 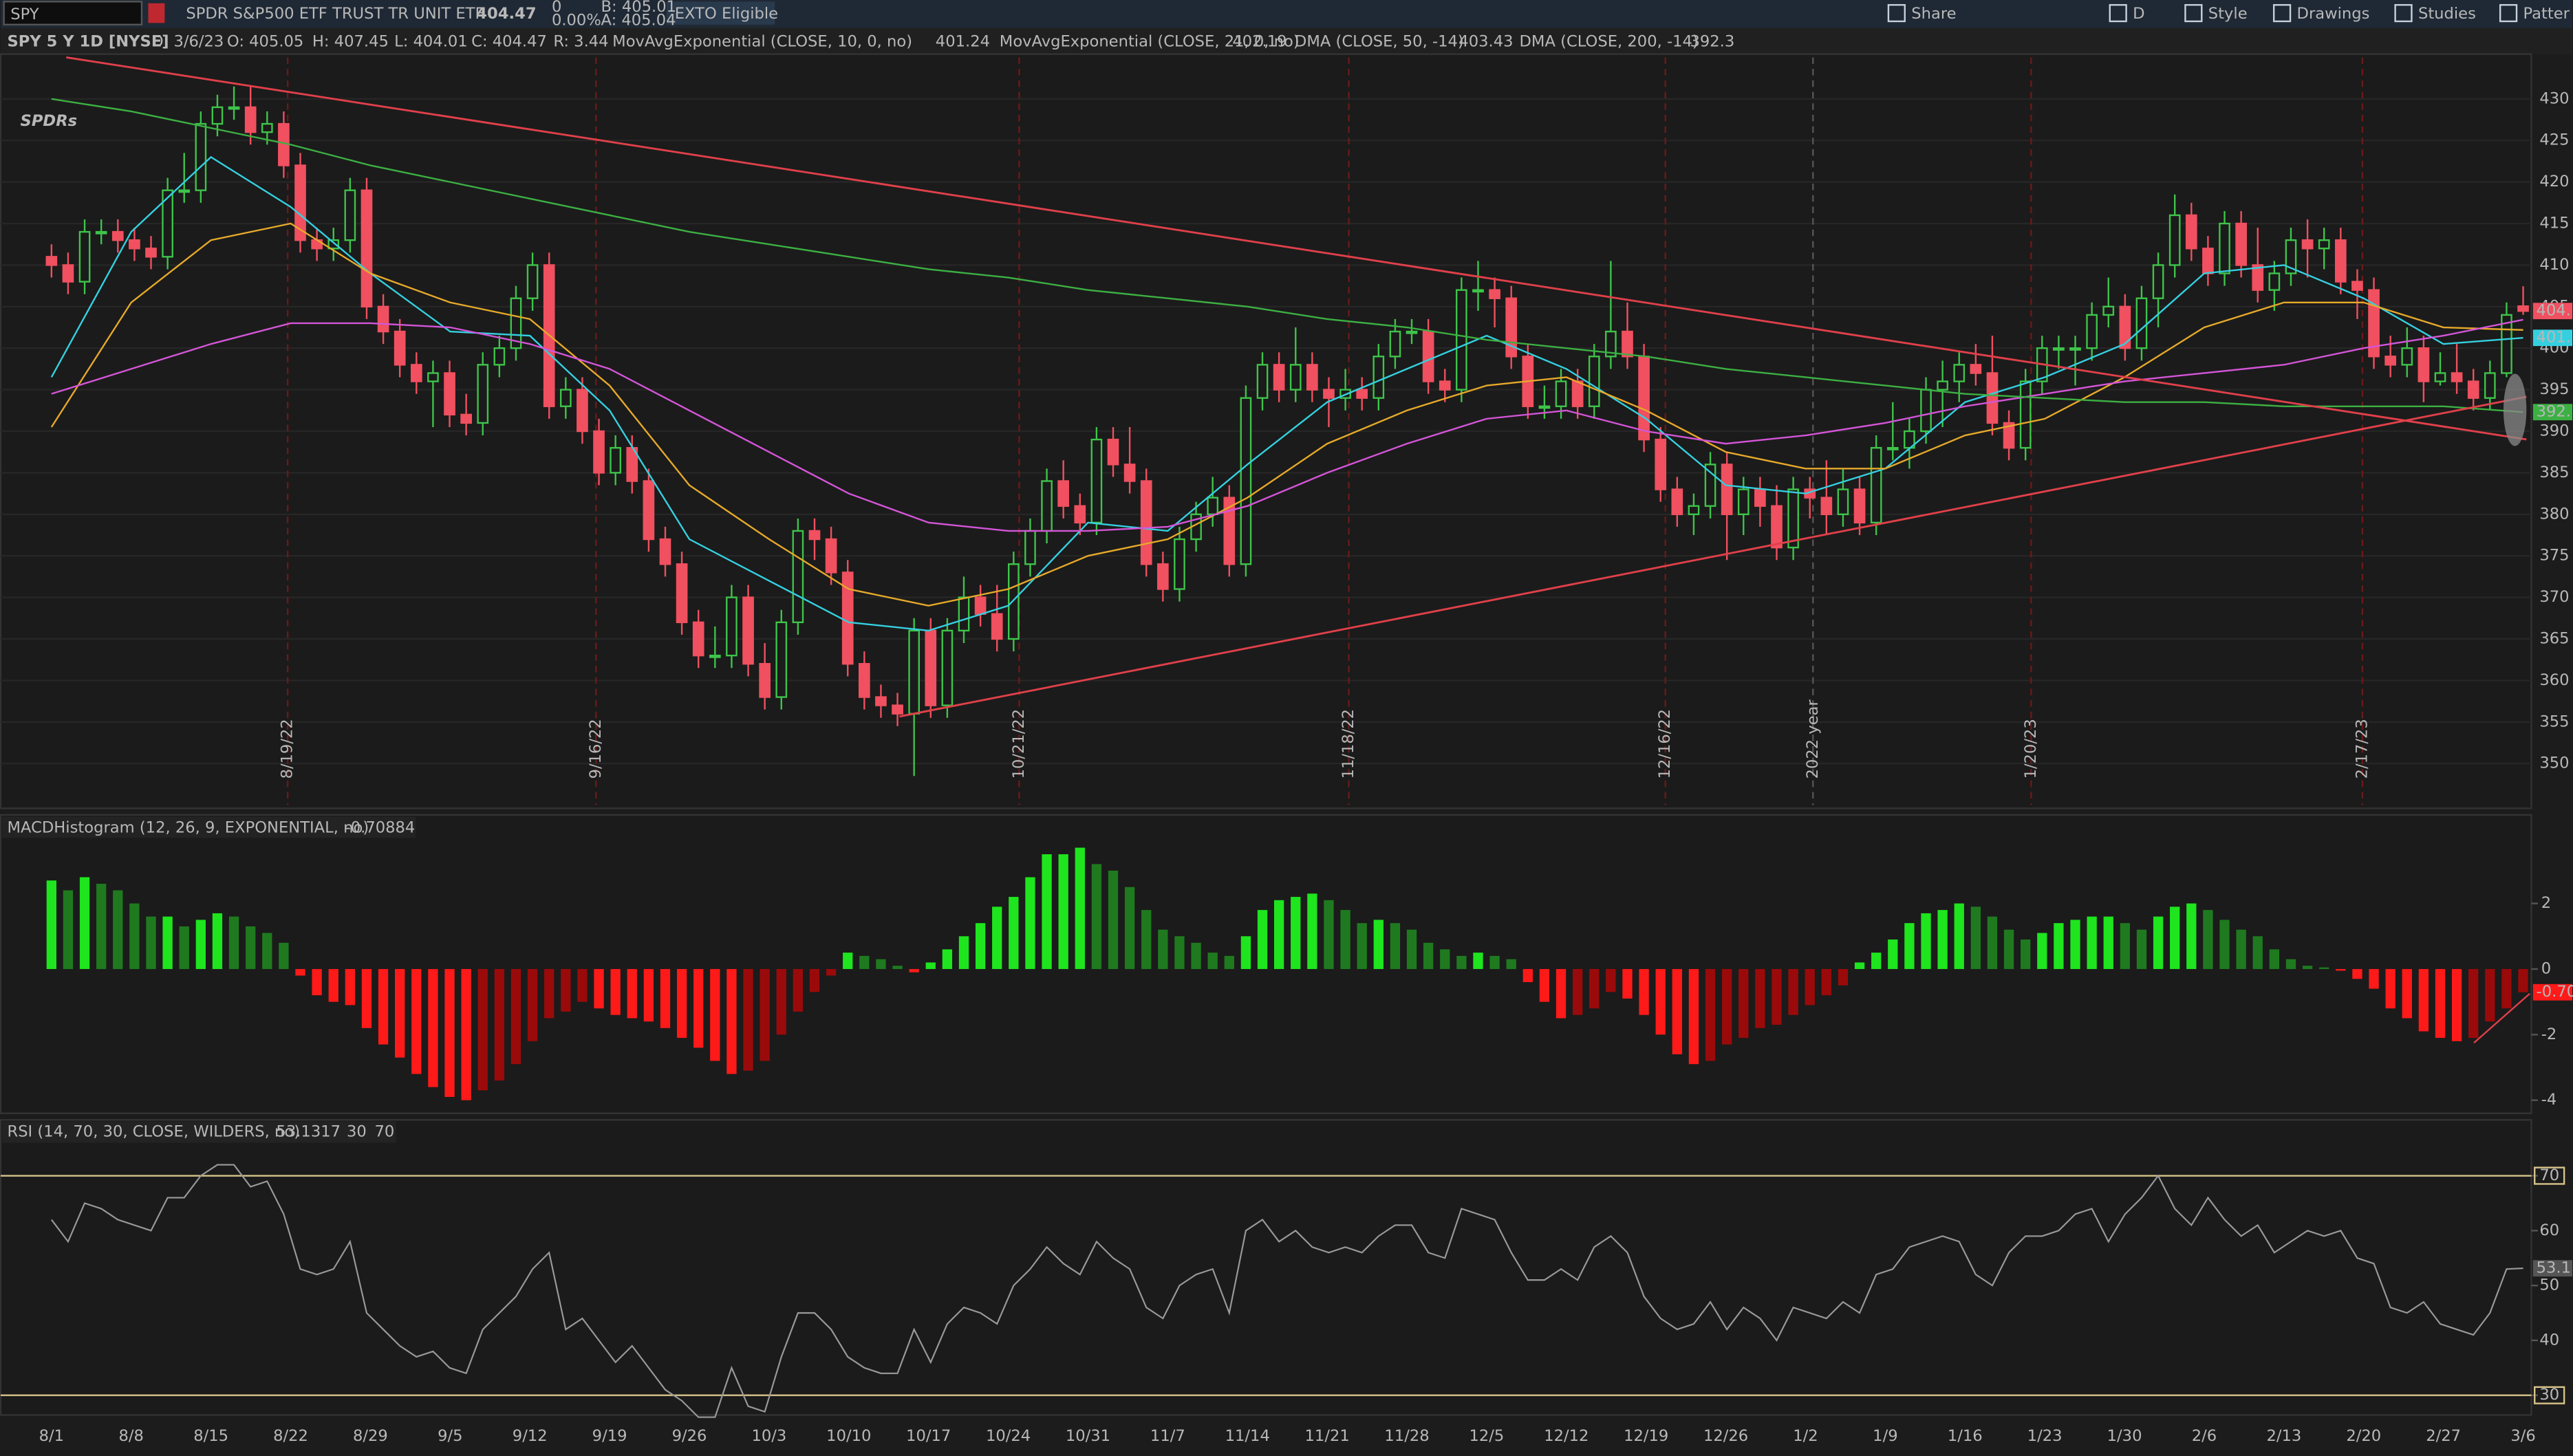 What do you see at coordinates (1286, 41) in the screenshot?
I see `header-row` at bounding box center [1286, 41].